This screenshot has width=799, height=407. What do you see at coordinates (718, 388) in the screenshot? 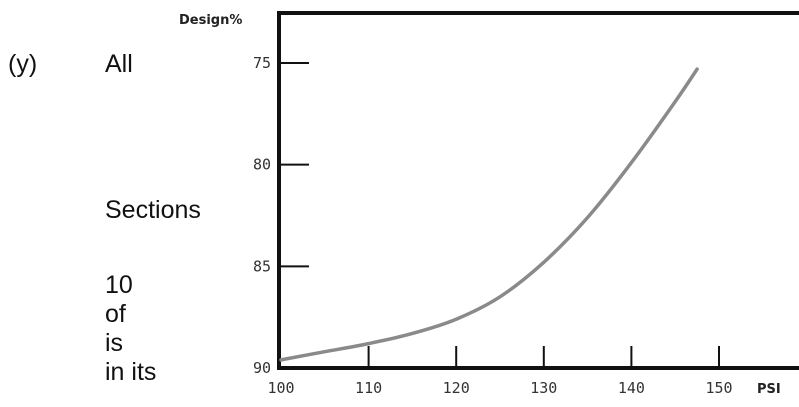
I see `x-tick-label: 150` at bounding box center [718, 388].